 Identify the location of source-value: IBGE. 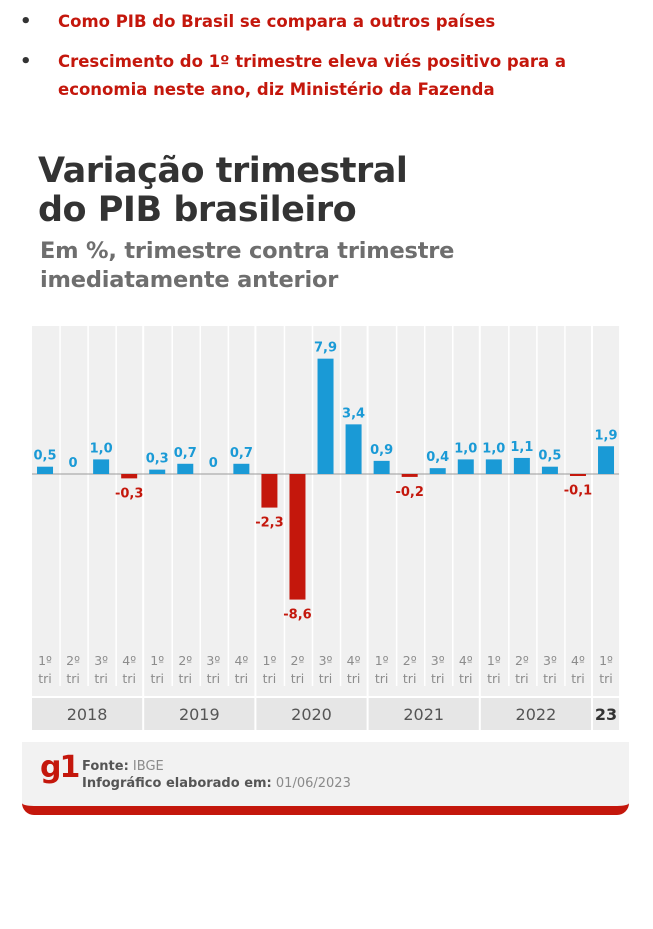
(148, 766).